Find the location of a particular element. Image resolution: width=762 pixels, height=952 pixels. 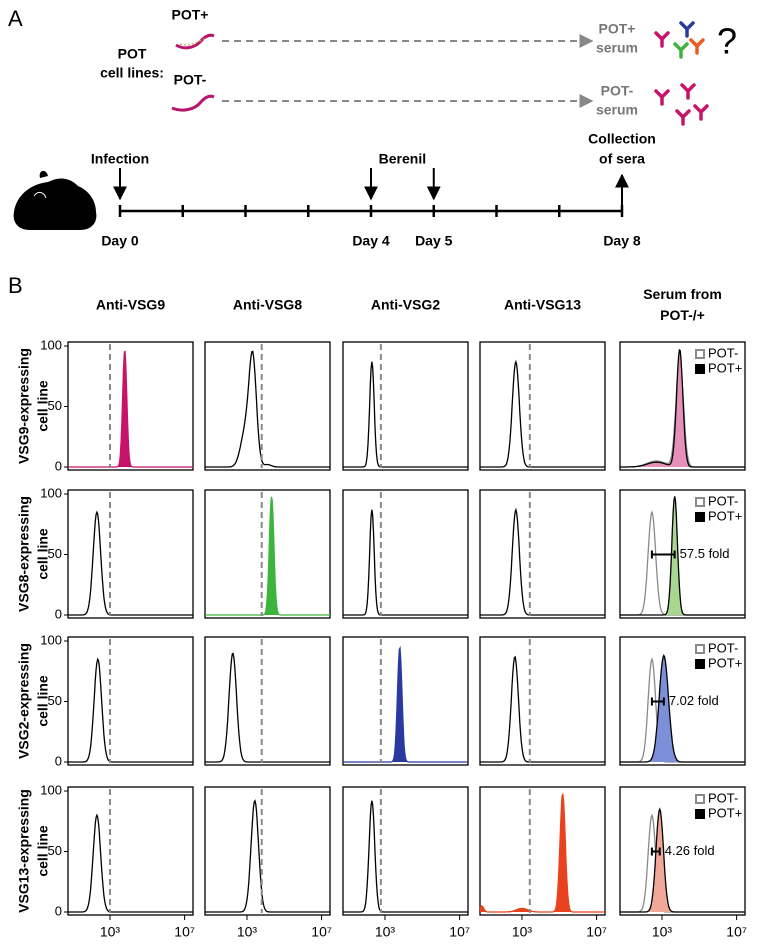

fold-label: 57.5 fold is located at coordinates (705, 553).